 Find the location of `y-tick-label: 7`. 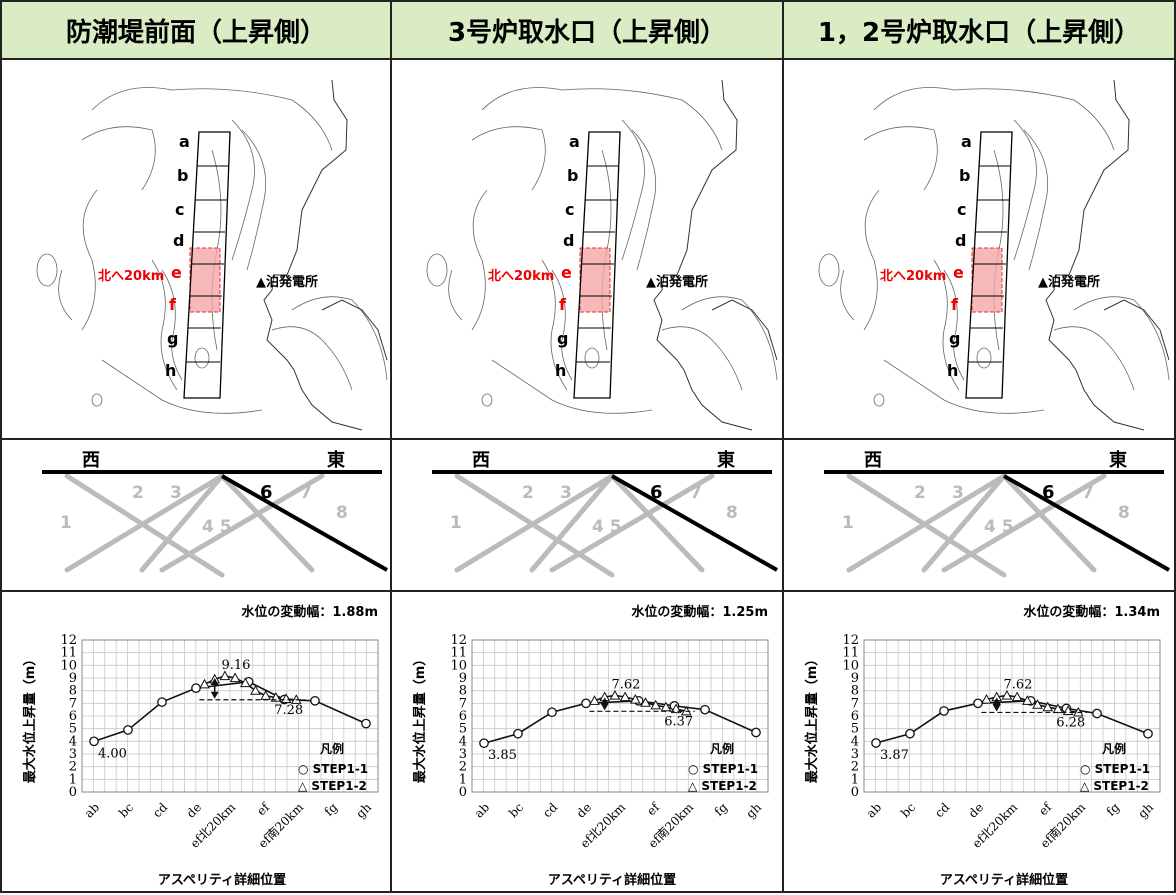

y-tick-label: 7 is located at coordinates (73, 703).